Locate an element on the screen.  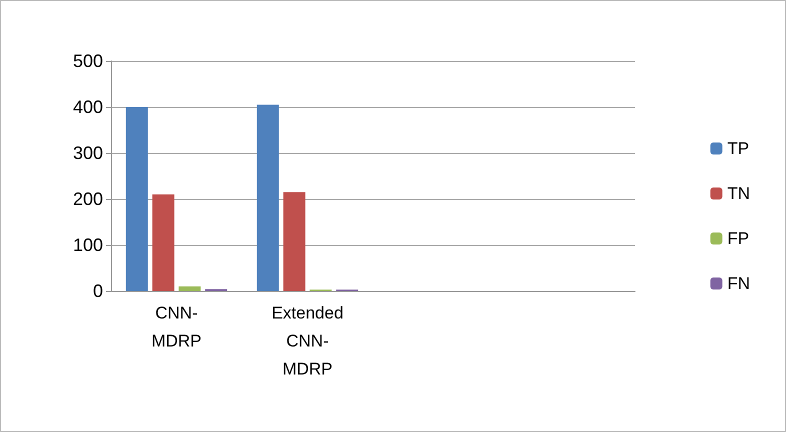
y-tick-label: 300 is located at coordinates (87, 153).